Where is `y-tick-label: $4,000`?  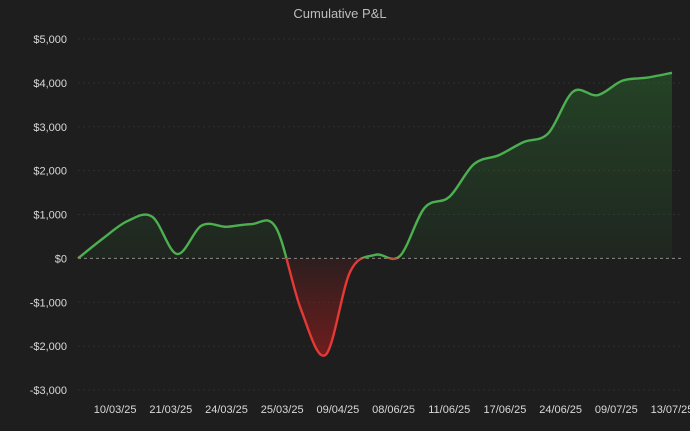
y-tick-label: $4,000 is located at coordinates (50, 84).